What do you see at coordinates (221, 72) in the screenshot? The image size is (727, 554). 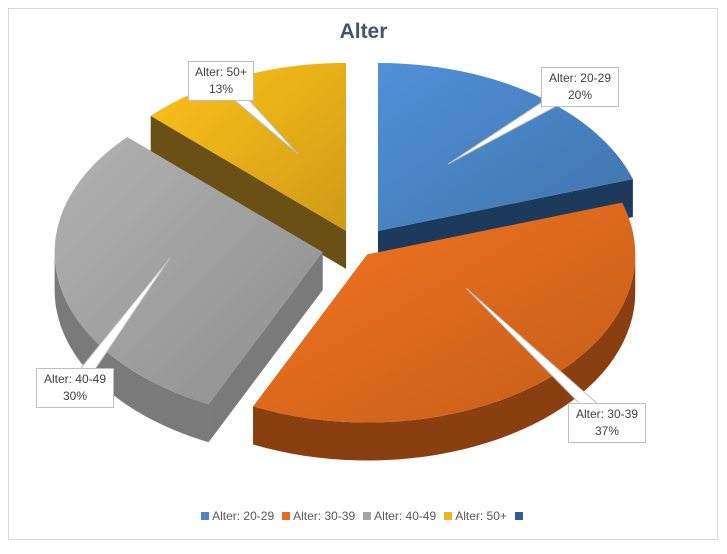 I see `data-label-category: Alter: 50+` at bounding box center [221, 72].